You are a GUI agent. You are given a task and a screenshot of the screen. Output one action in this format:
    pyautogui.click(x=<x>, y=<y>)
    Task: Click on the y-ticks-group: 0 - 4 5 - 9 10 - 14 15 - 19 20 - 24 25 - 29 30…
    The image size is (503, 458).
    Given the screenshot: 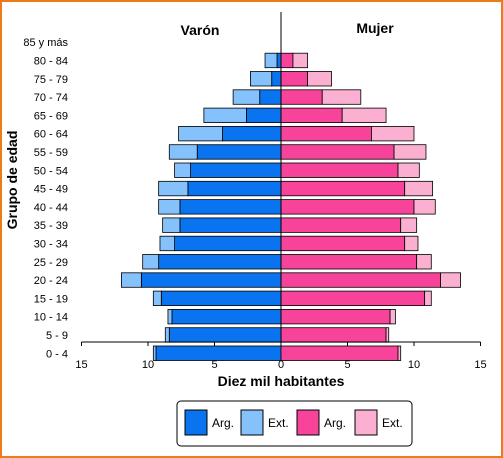 What is the action you would take?
    pyautogui.click(x=45, y=198)
    